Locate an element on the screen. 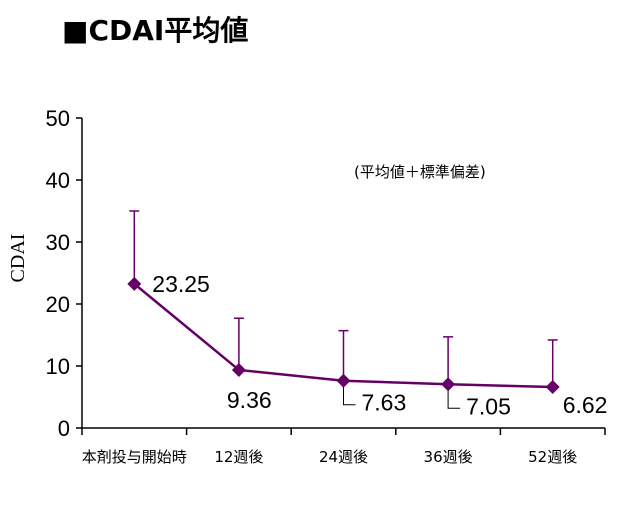 Image resolution: width=640 pixels, height=511 pixels. y-tick-label: 0 is located at coordinates (64, 428).